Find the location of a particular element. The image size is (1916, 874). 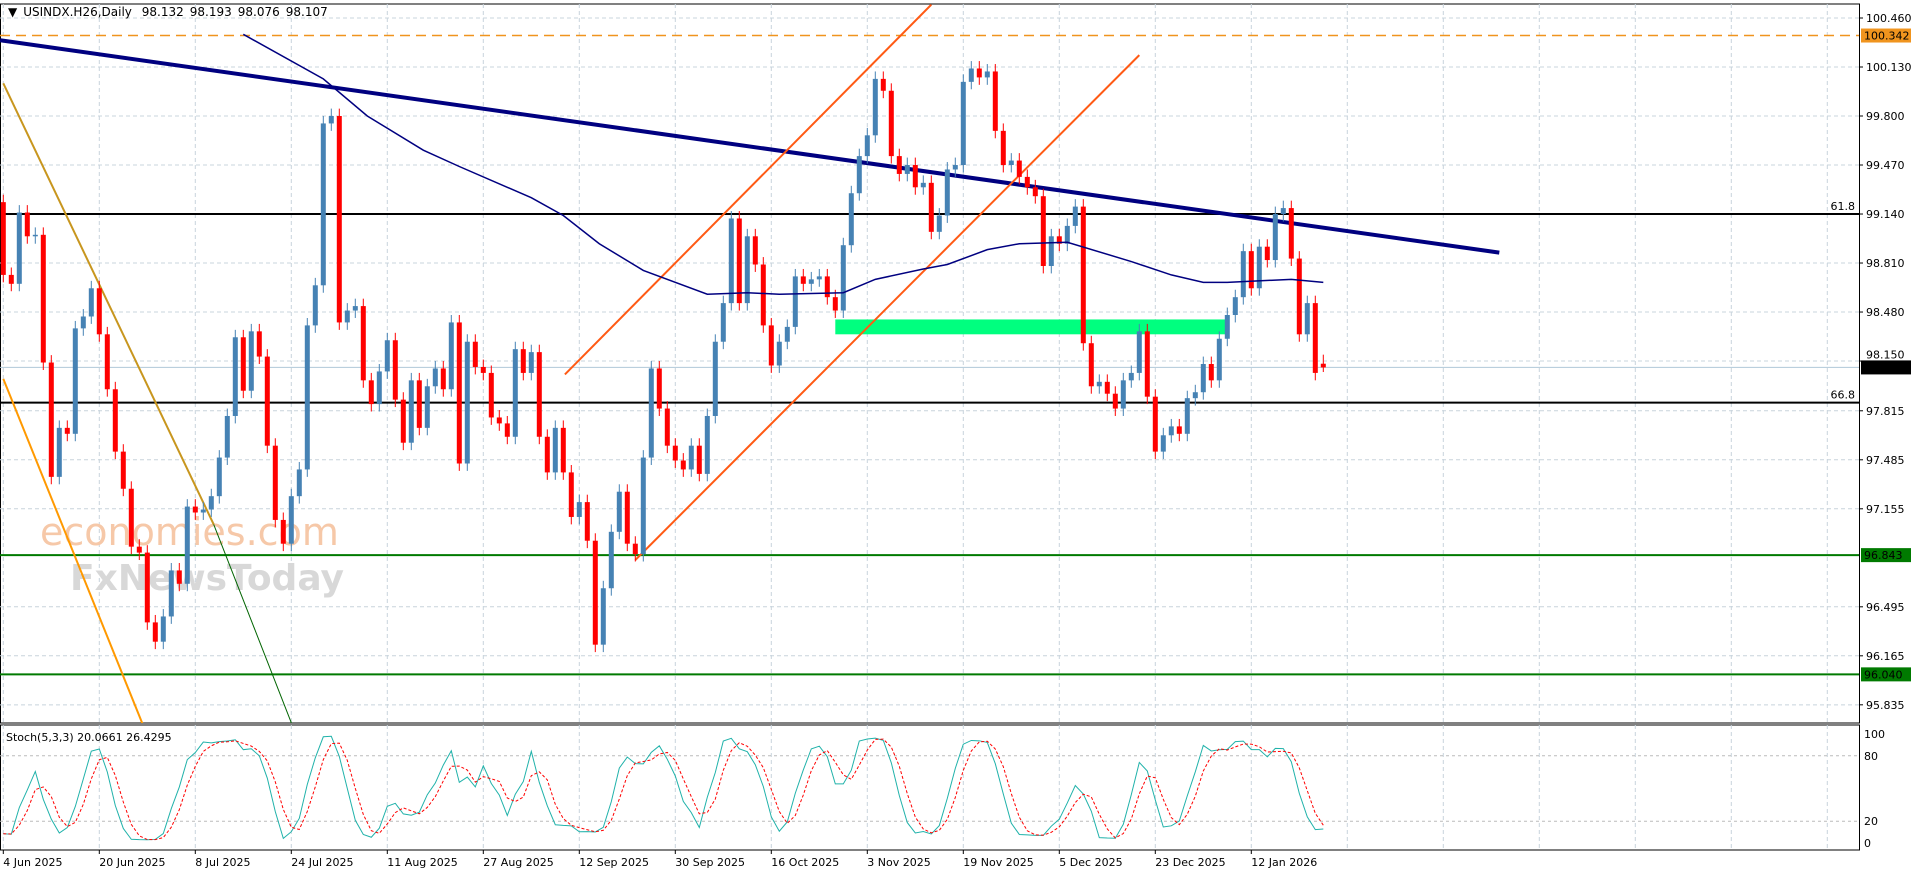

price-tick-label: 99.140 is located at coordinates (1885, 214).